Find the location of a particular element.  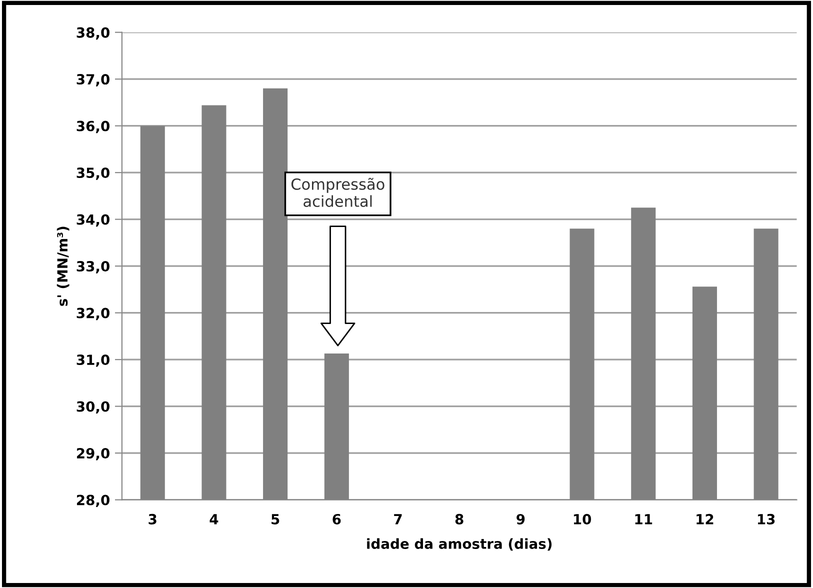

y-tick-label: 31,0 is located at coordinates (93, 360).